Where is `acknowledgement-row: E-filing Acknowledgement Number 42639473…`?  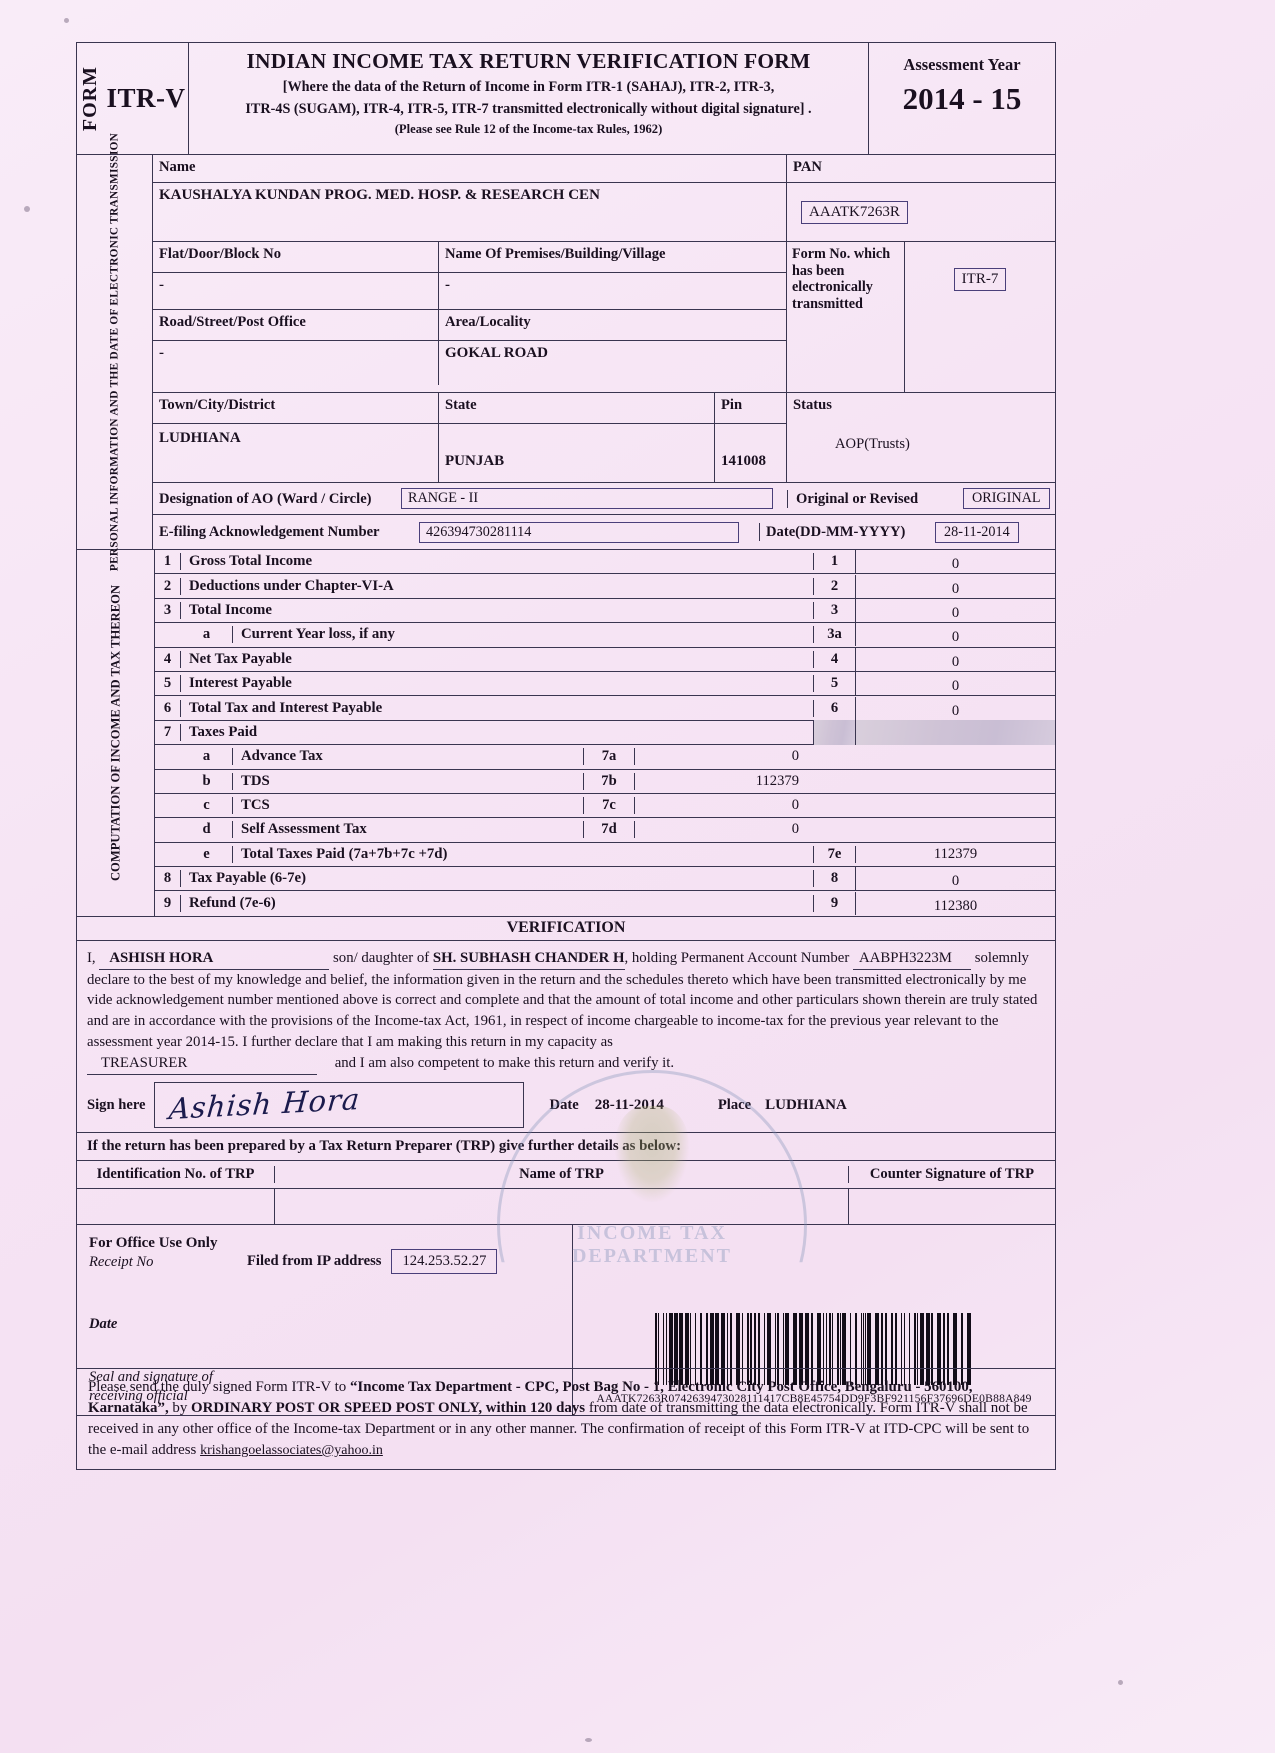 acknowledgement-row: E-filing Acknowledgement Number 42639473… is located at coordinates (604, 532).